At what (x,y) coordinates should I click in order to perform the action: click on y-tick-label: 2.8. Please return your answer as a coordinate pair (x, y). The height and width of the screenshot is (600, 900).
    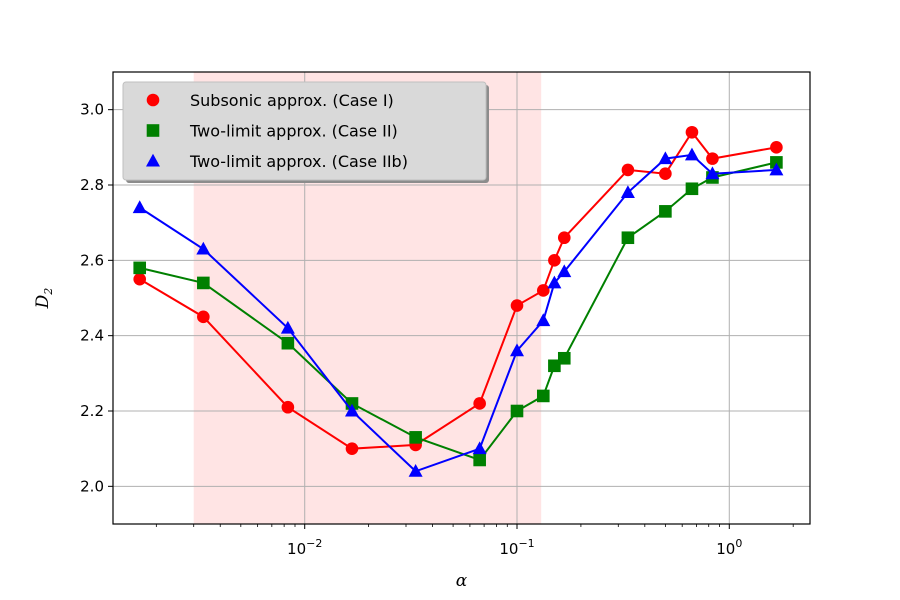
    Looking at the image, I should click on (92, 185).